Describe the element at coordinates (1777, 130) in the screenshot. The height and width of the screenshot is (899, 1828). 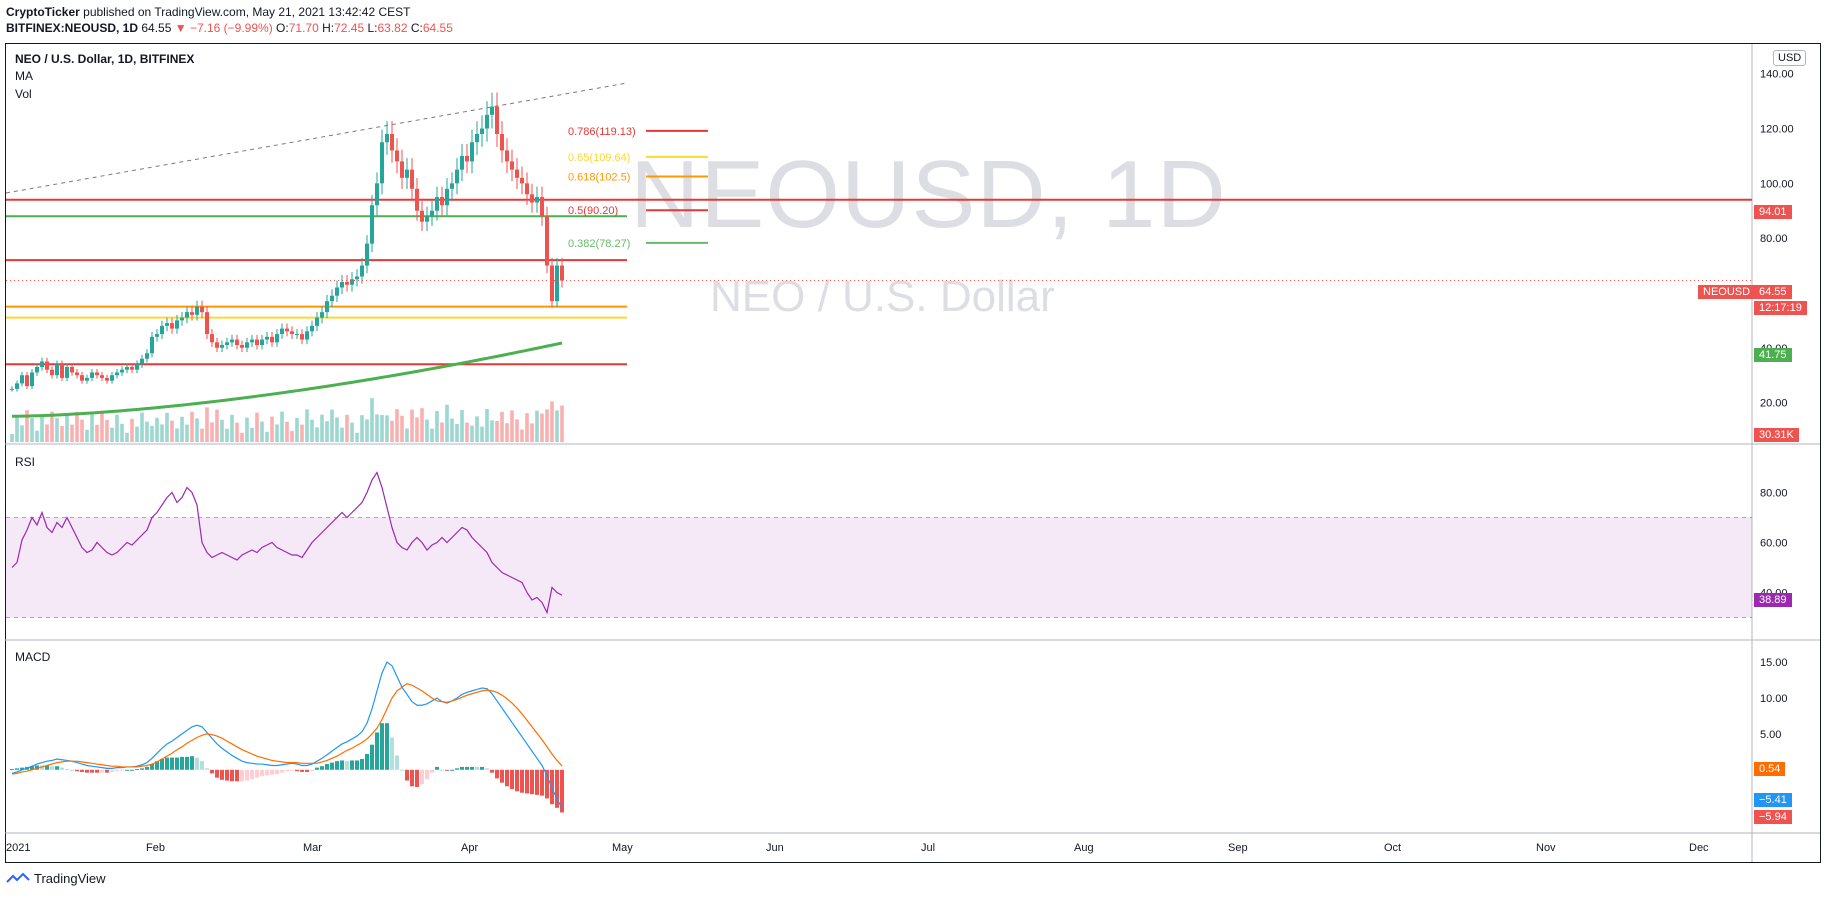
I see `price-tick-label: 120.00` at that location.